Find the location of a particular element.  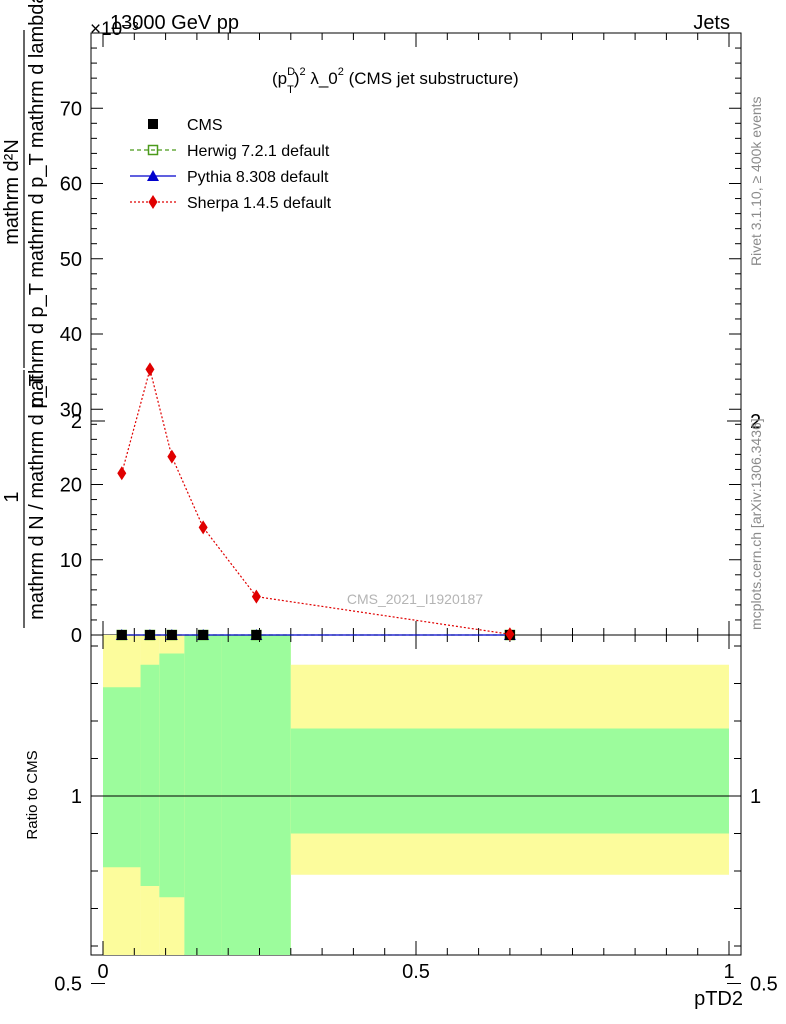

series-line-sherpa is located at coordinates (315, 500).